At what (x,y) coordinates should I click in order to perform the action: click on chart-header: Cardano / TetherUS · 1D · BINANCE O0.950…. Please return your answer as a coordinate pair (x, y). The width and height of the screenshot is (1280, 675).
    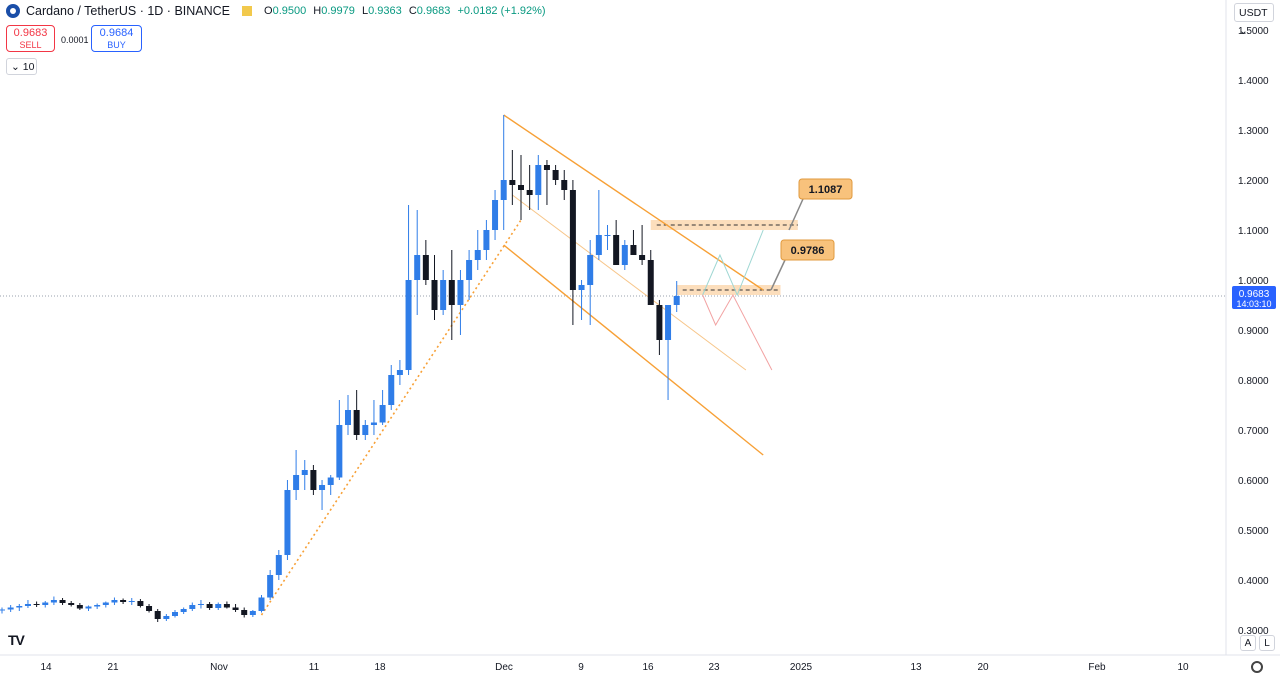
    Looking at the image, I should click on (278, 11).